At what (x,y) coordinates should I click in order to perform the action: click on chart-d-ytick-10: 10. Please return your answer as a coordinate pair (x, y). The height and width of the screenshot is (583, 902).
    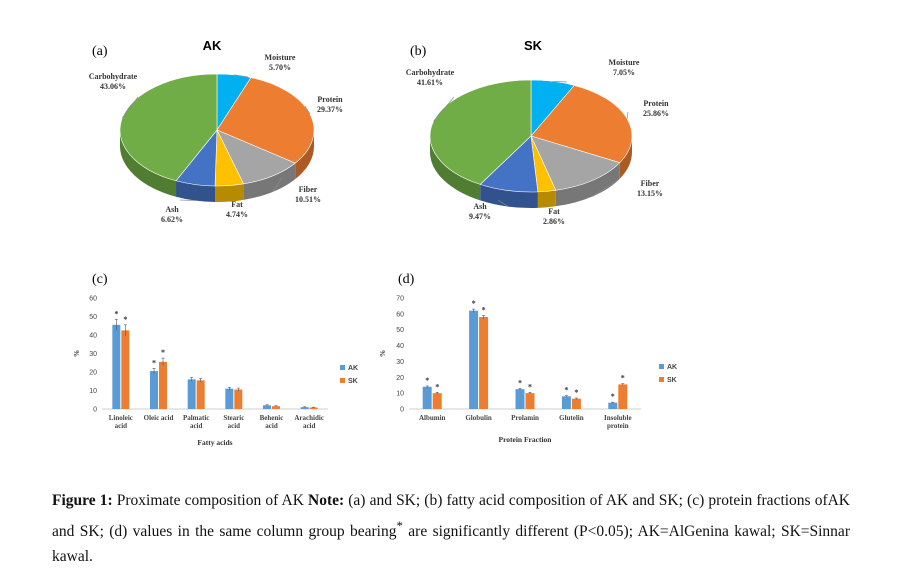
    Looking at the image, I should click on (400, 394).